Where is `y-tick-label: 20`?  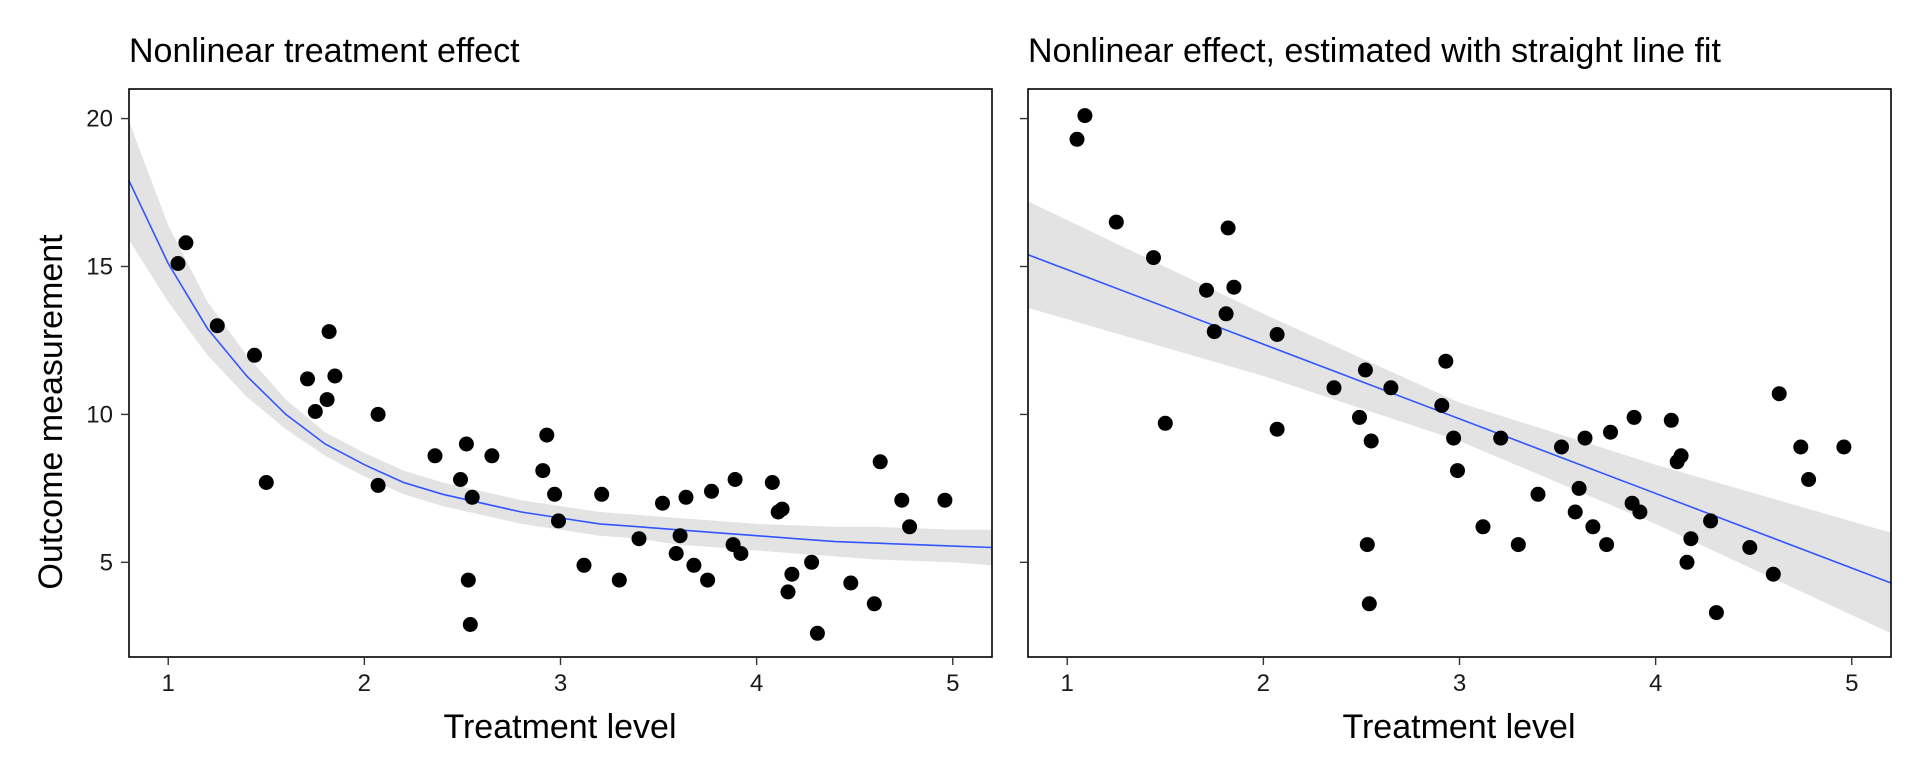 y-tick-label: 20 is located at coordinates (99, 119).